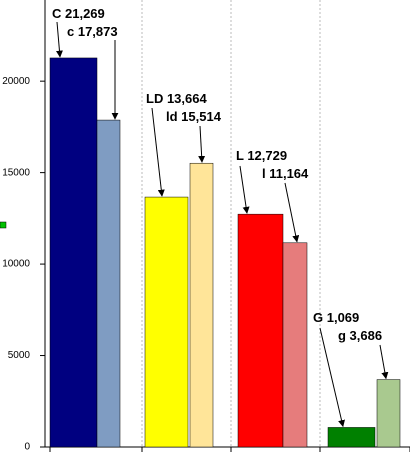 This screenshot has height=458, width=410. What do you see at coordinates (16, 81) in the screenshot?
I see `y-tick-label: 20000` at bounding box center [16, 81].